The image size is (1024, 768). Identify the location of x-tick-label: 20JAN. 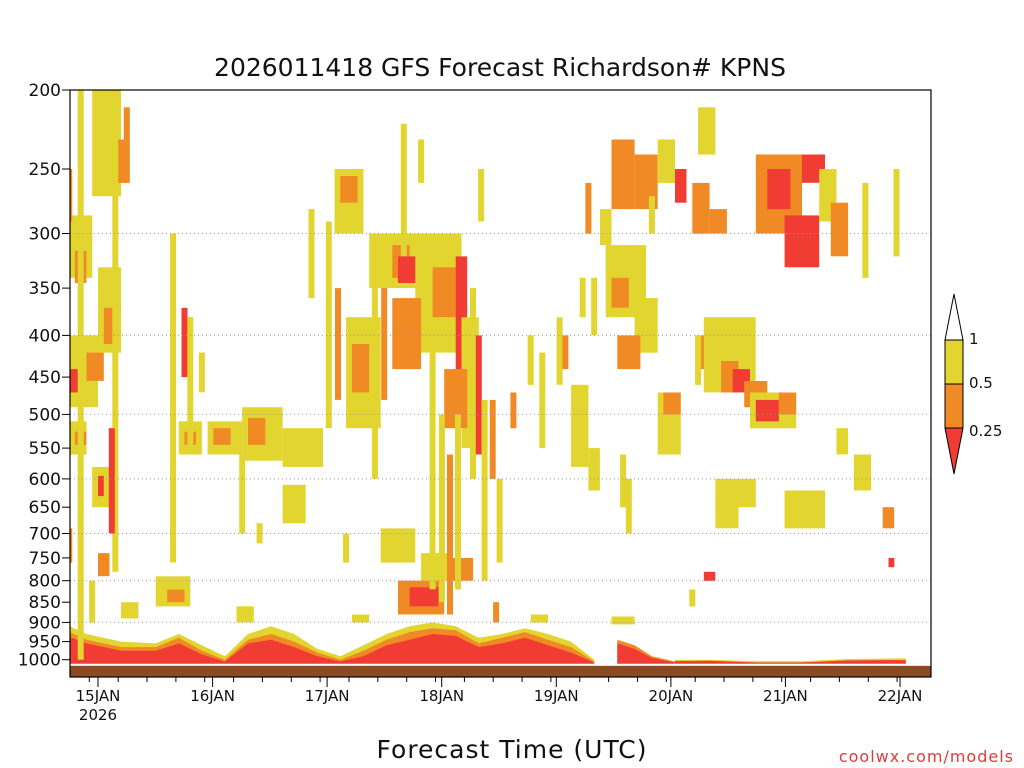
(671, 696).